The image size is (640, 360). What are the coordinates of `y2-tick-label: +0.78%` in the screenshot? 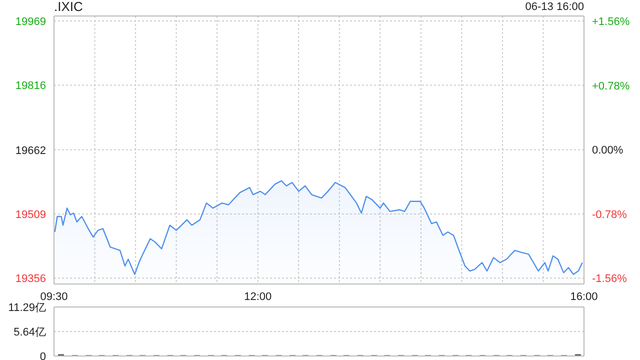 It's located at (611, 86).